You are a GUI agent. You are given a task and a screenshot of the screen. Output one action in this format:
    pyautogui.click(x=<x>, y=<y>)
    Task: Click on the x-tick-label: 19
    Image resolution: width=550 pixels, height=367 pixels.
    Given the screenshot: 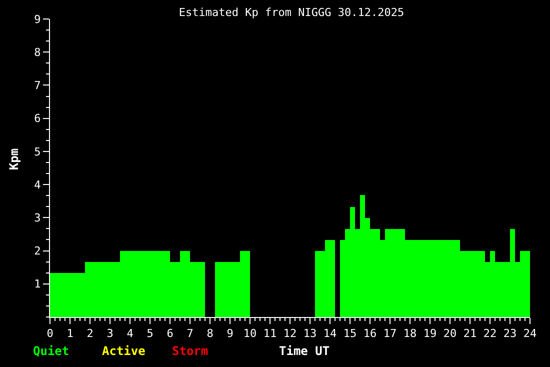 What is the action you would take?
    pyautogui.click(x=430, y=333)
    